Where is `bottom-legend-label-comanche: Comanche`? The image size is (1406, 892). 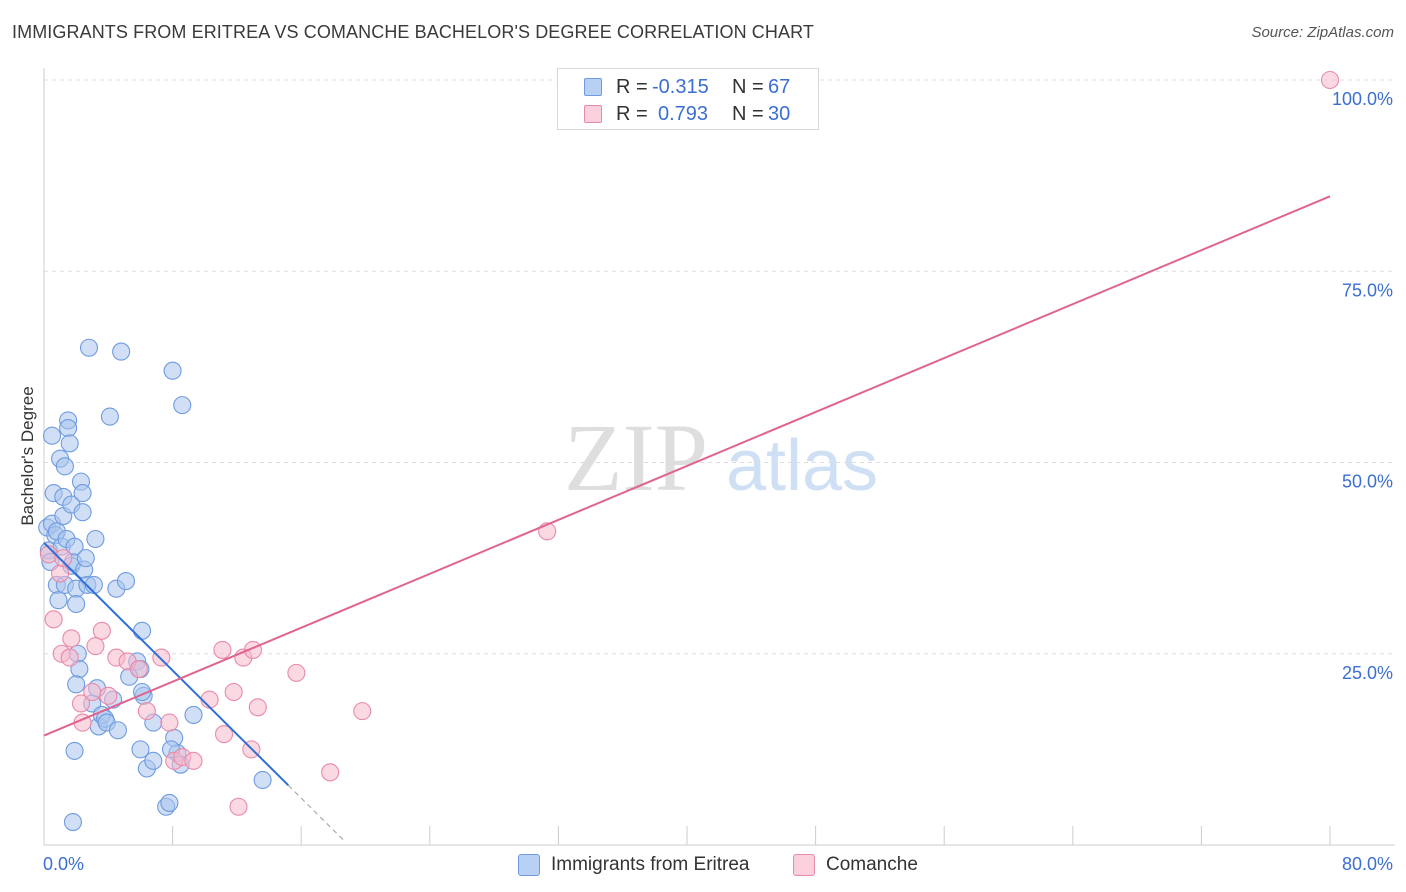 bottom-legend-label-comanche: Comanche is located at coordinates (872, 864).